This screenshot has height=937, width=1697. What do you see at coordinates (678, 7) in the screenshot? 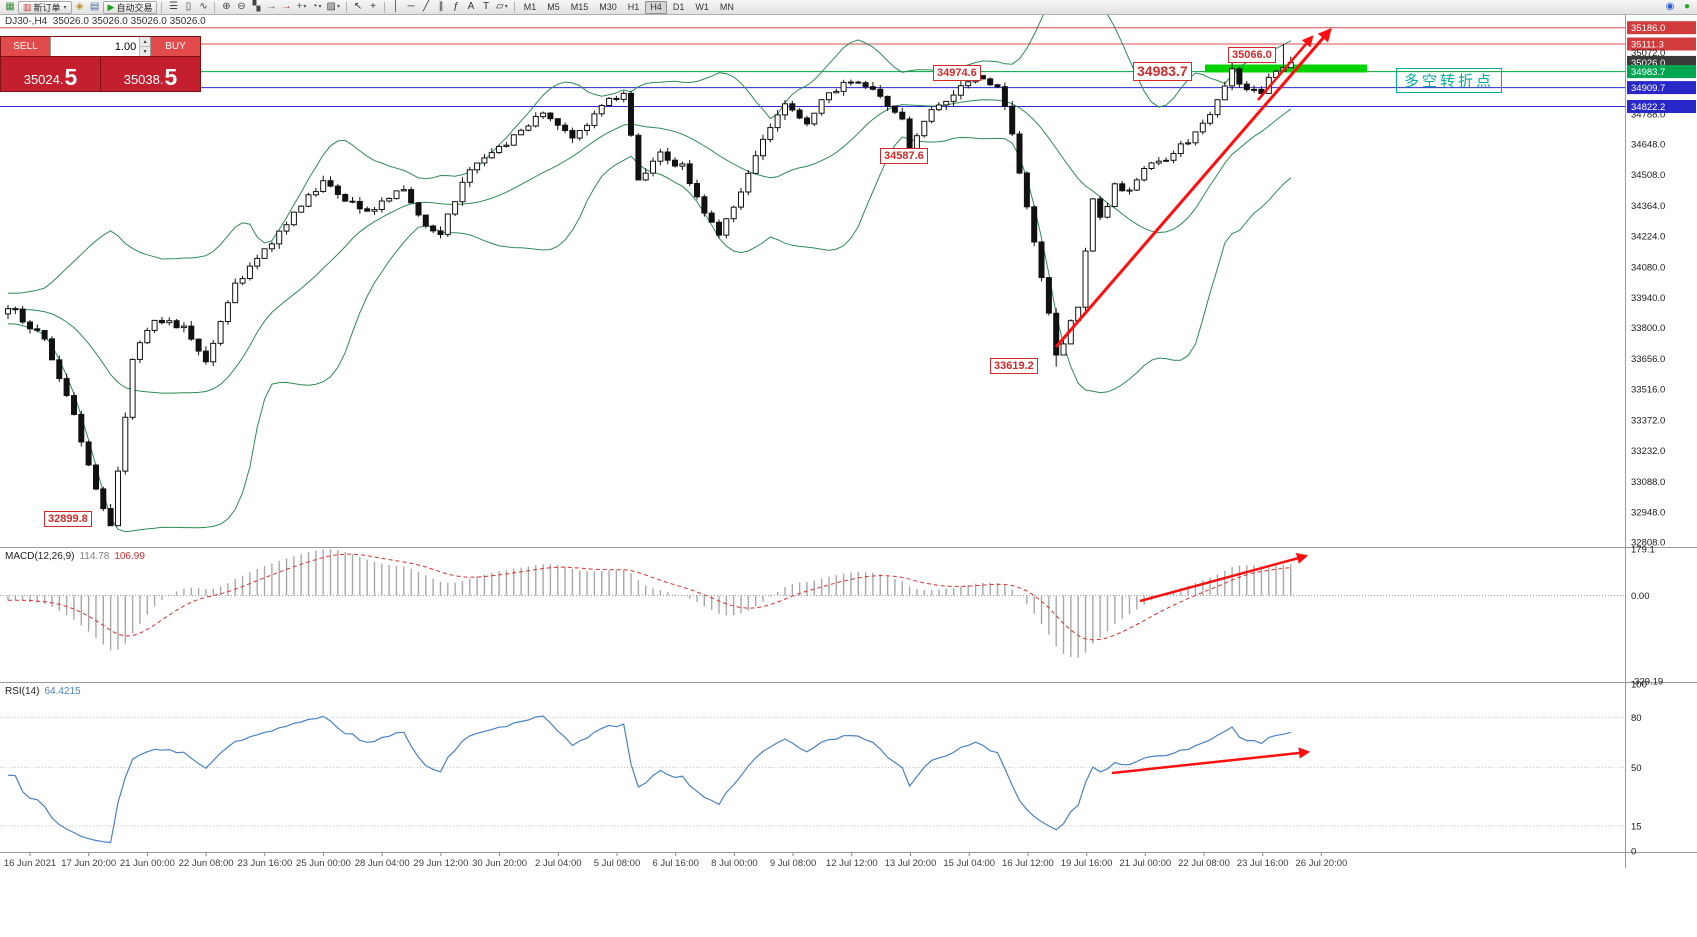
I see `timeframe-button-d1: D1` at bounding box center [678, 7].